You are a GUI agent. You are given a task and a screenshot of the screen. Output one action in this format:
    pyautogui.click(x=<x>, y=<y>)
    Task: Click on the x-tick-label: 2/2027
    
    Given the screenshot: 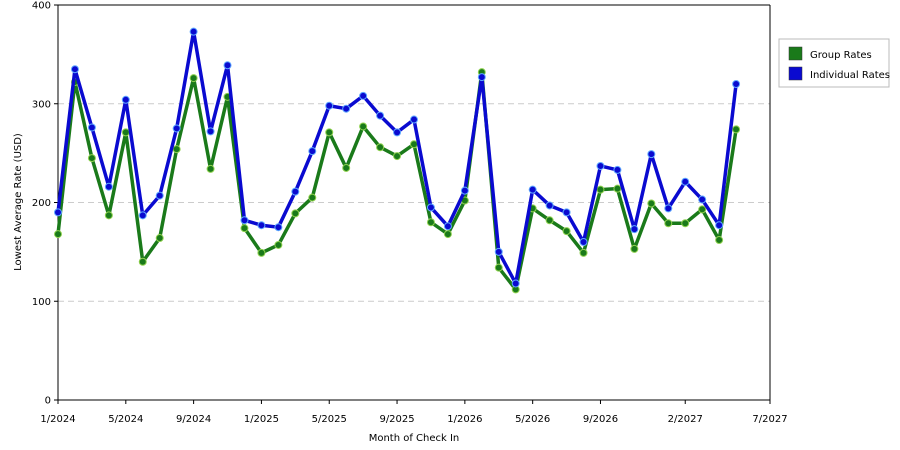 What is the action you would take?
    pyautogui.click(x=685, y=419)
    